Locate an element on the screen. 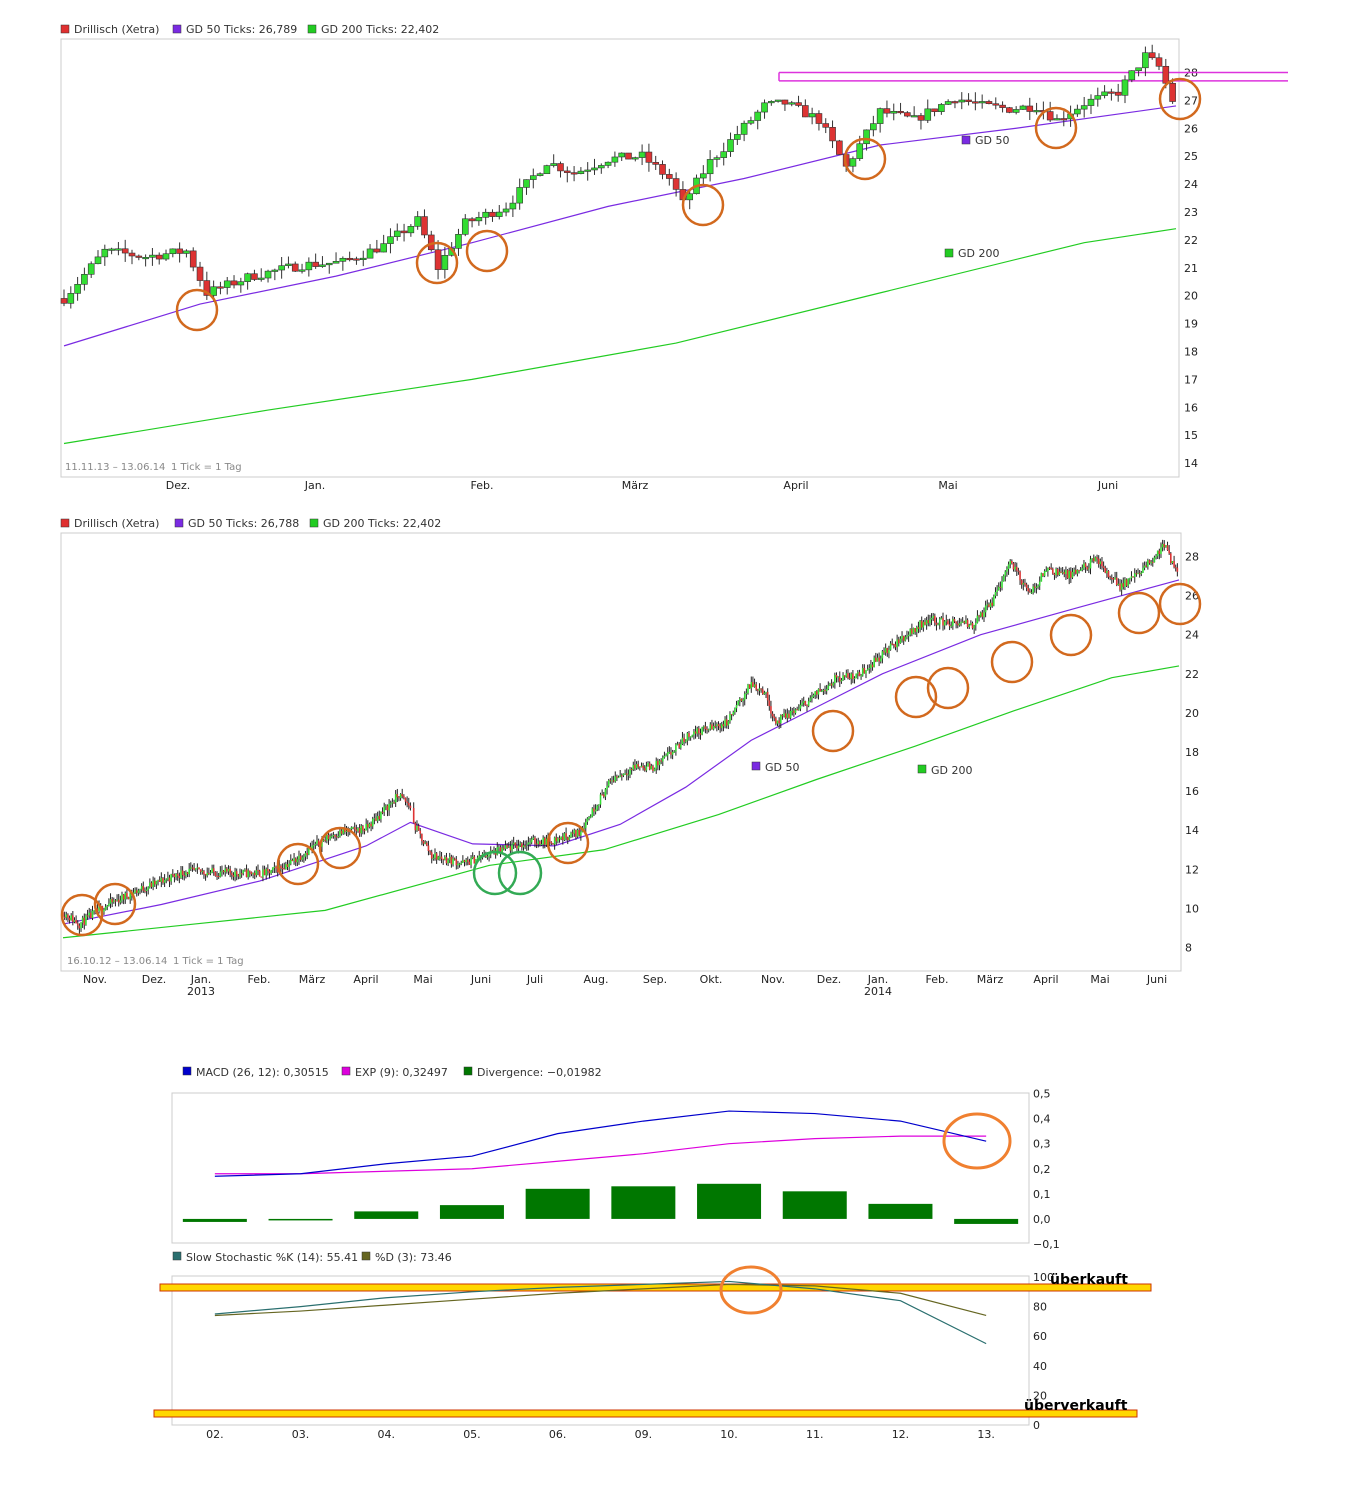 The image size is (1348, 1504). x-month-label: Mai is located at coordinates (947, 485).